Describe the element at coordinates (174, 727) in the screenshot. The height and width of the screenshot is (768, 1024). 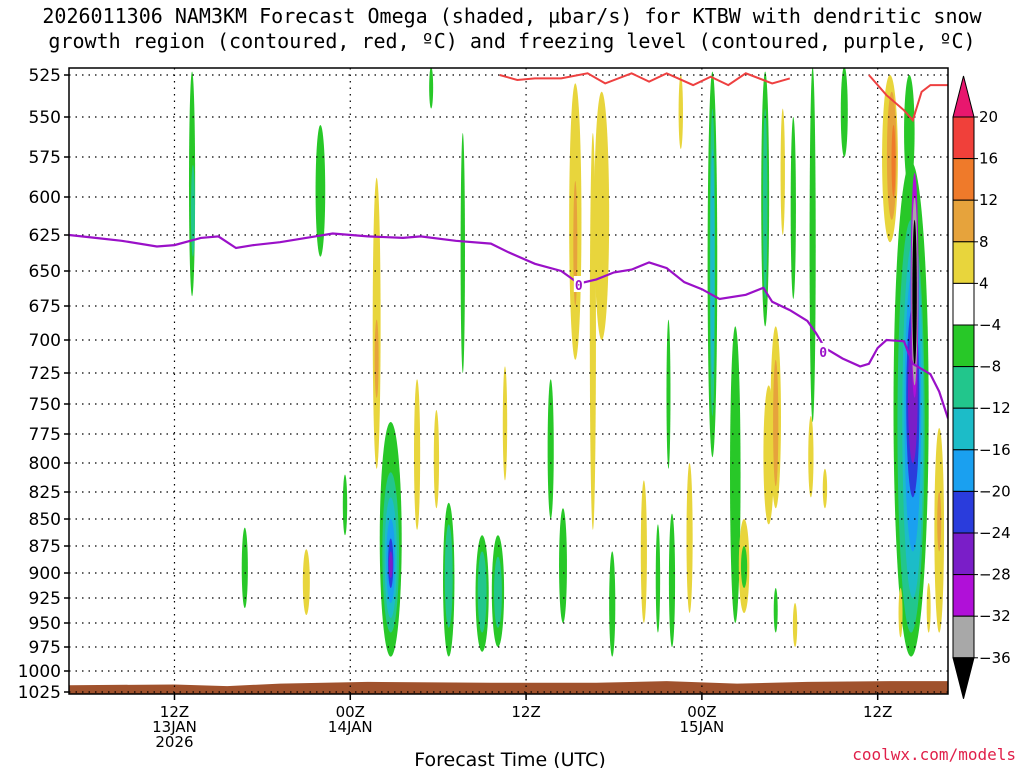
I see `x-tick-label-12-1: 13JAN` at that location.